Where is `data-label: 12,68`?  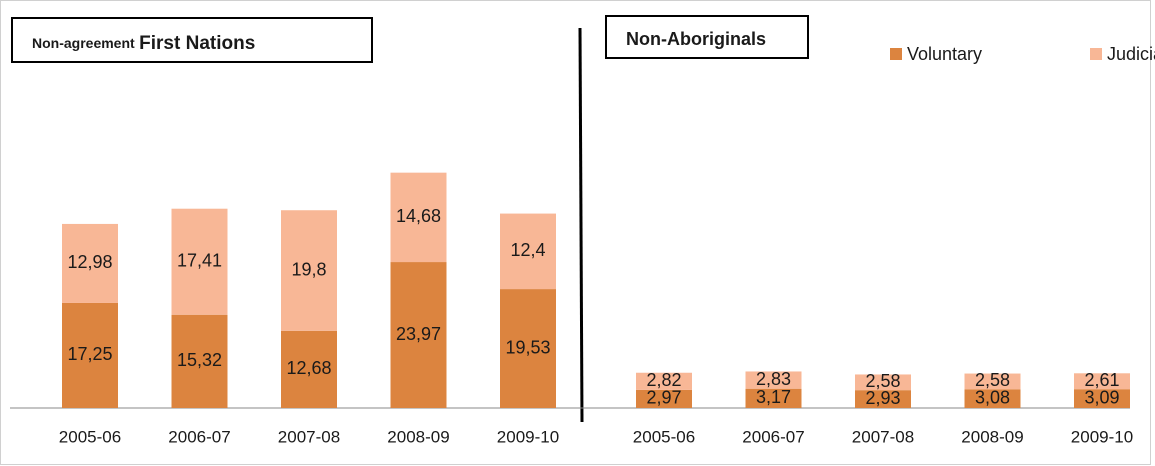 data-label: 12,68 is located at coordinates (308, 368).